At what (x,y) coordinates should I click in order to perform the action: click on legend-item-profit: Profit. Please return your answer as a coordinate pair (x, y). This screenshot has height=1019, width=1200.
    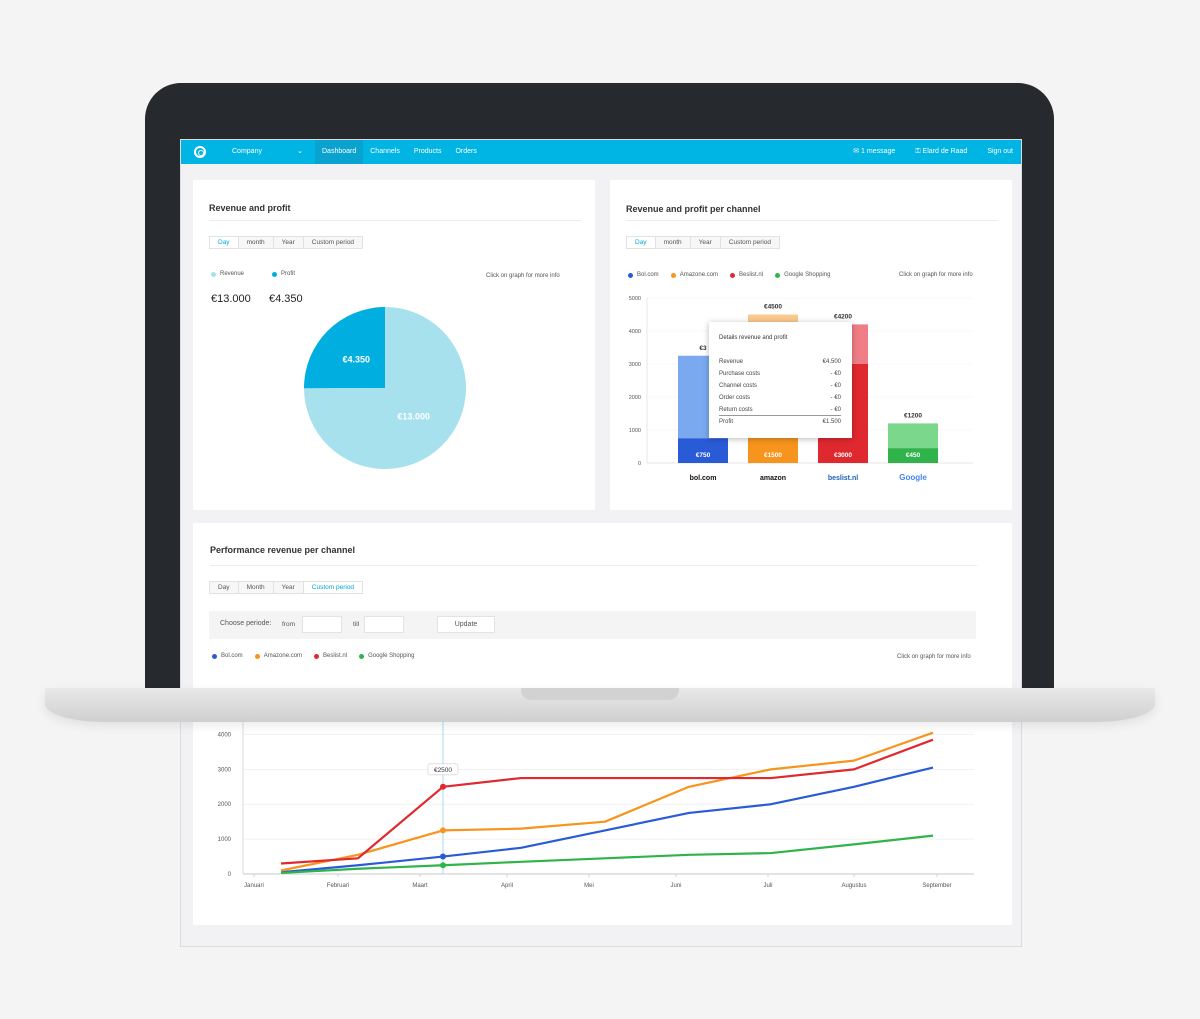
    Looking at the image, I should click on (283, 274).